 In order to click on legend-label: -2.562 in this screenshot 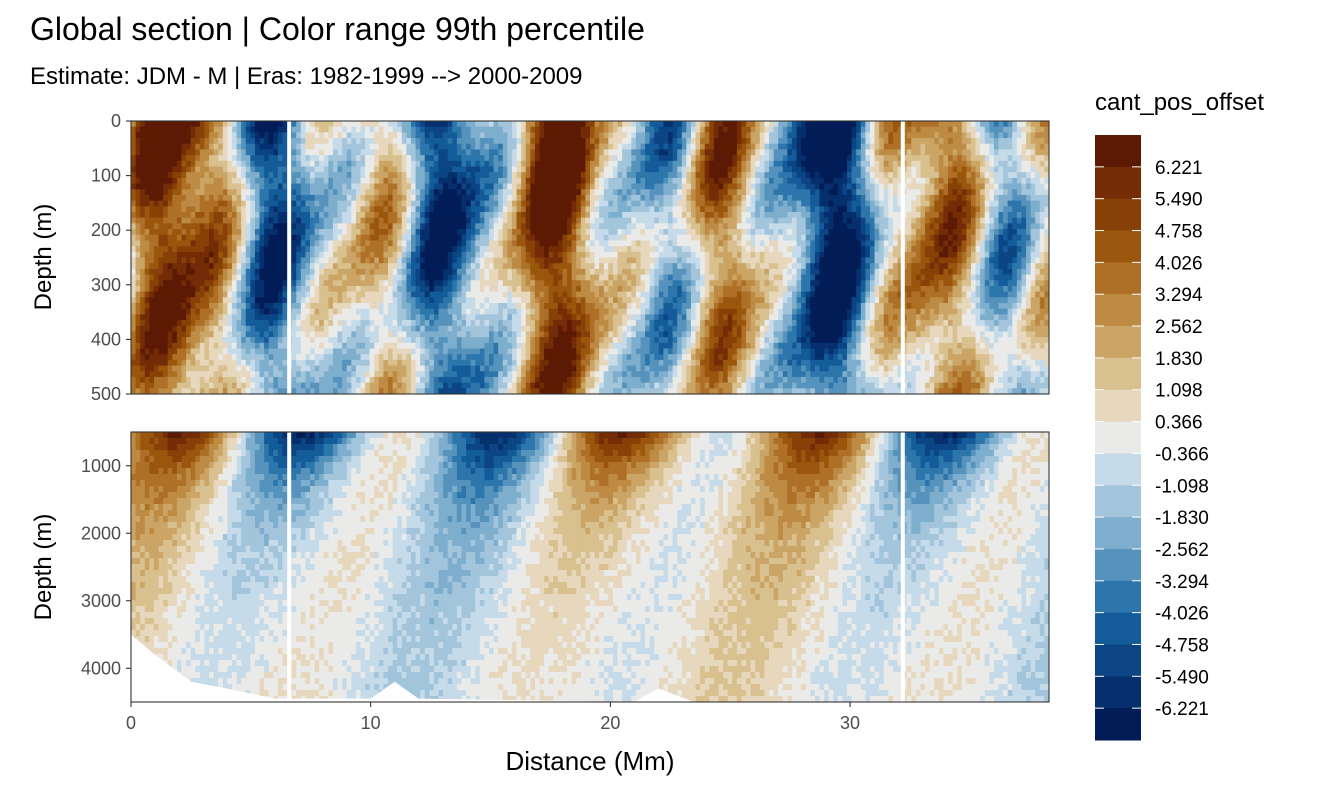, I will do `click(1182, 550)`.